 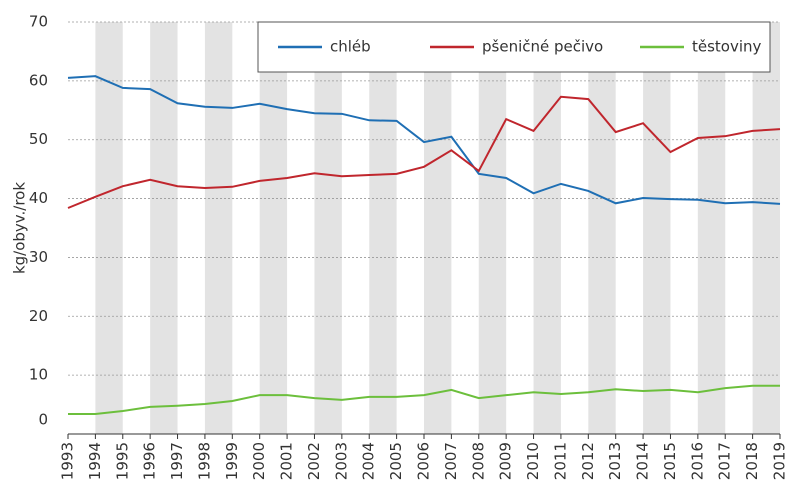 What do you see at coordinates (38, 22) in the screenshot?
I see `y-tick-label: 70` at bounding box center [38, 22].